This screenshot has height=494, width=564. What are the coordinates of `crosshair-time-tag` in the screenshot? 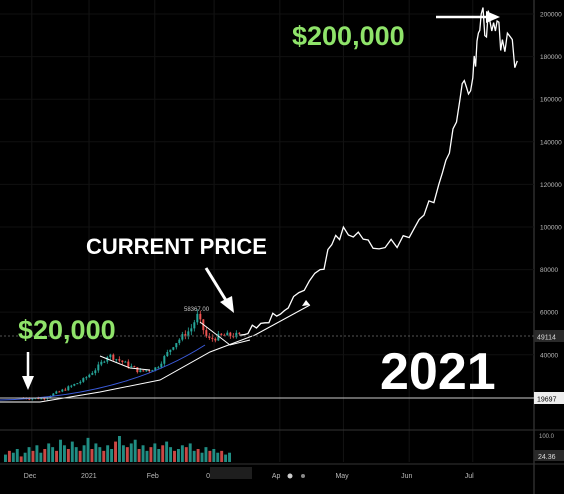 It's located at (231, 473).